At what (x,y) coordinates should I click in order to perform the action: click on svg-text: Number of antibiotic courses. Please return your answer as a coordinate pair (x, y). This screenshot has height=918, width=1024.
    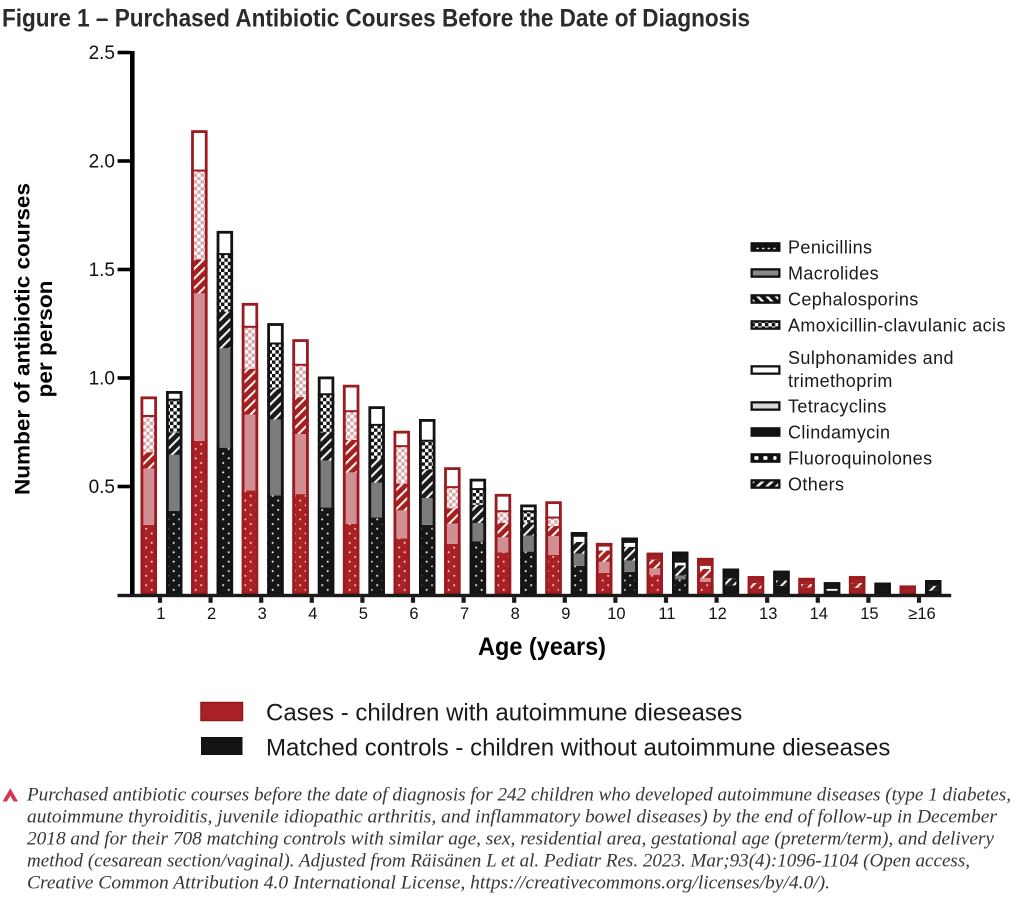
    Looking at the image, I should click on (23, 339).